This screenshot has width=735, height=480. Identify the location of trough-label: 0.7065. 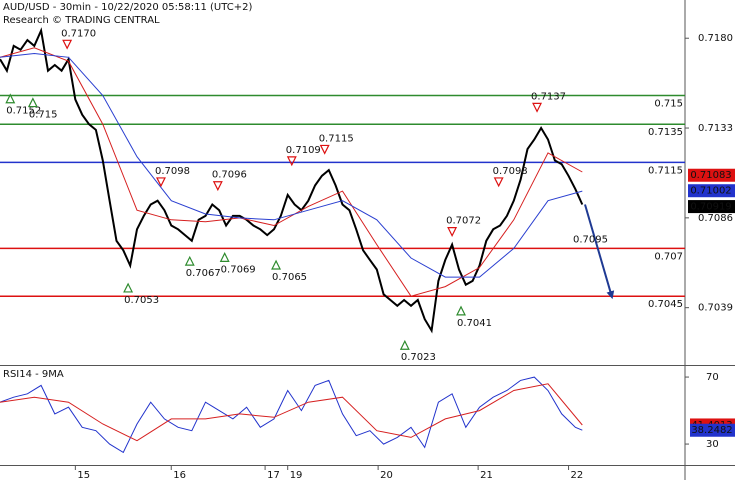
(289, 277).